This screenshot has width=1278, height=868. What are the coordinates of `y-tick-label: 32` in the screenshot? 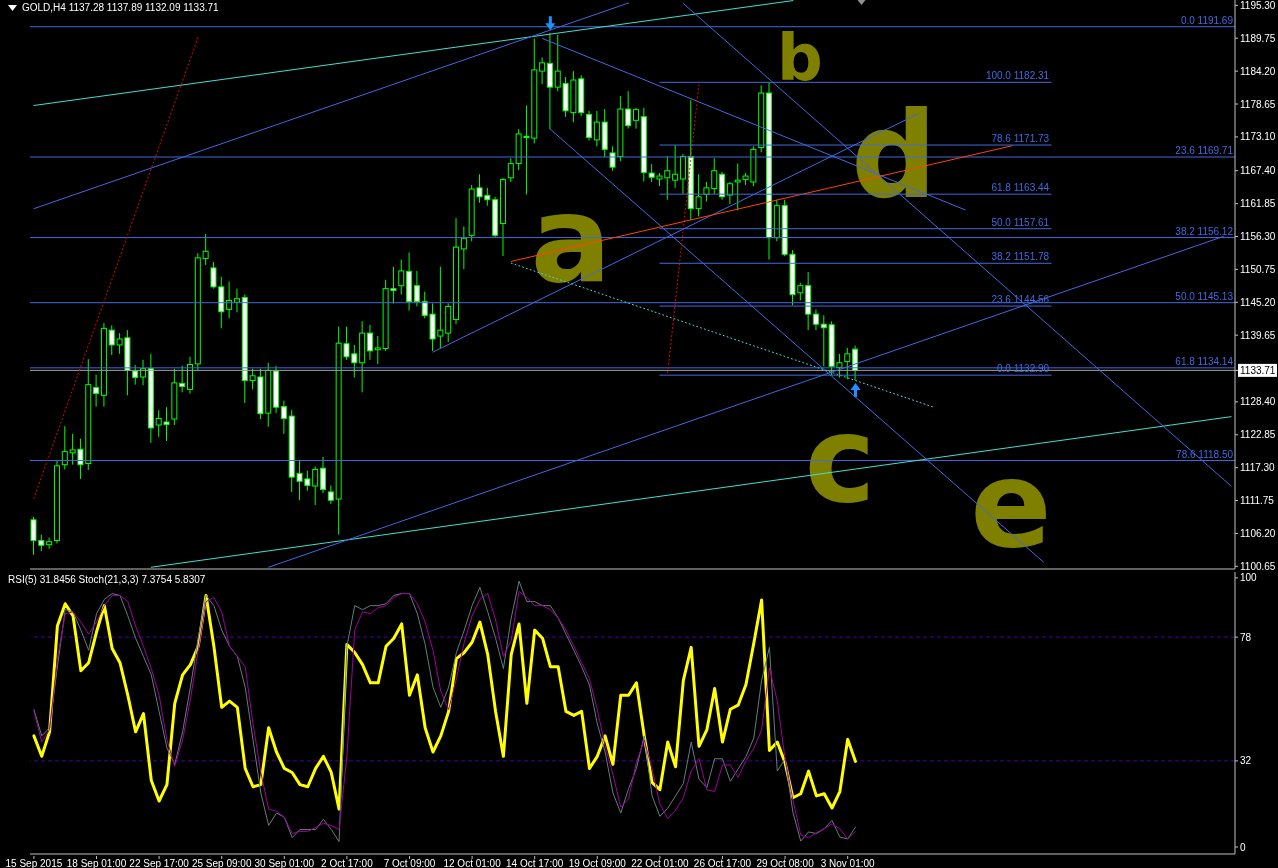 It's located at (1246, 761).